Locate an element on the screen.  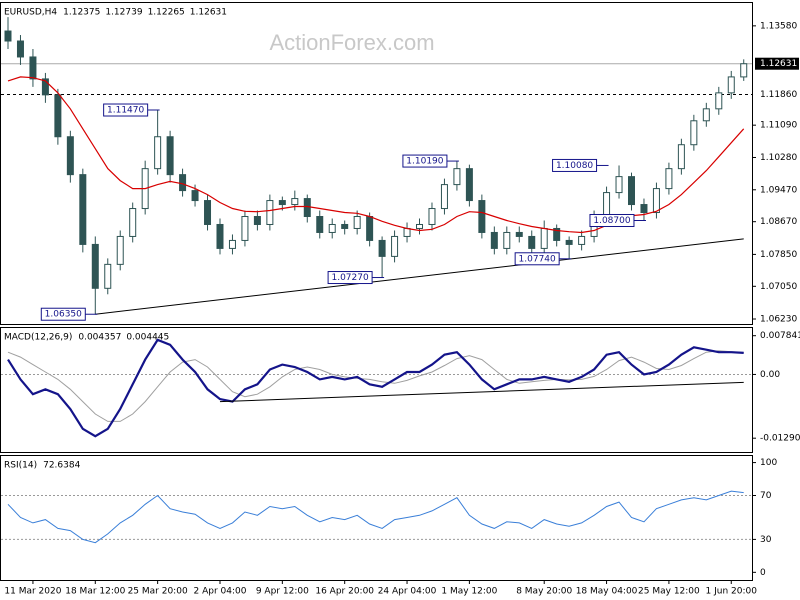
annotation-label: 1.11470 is located at coordinates (125, 111).